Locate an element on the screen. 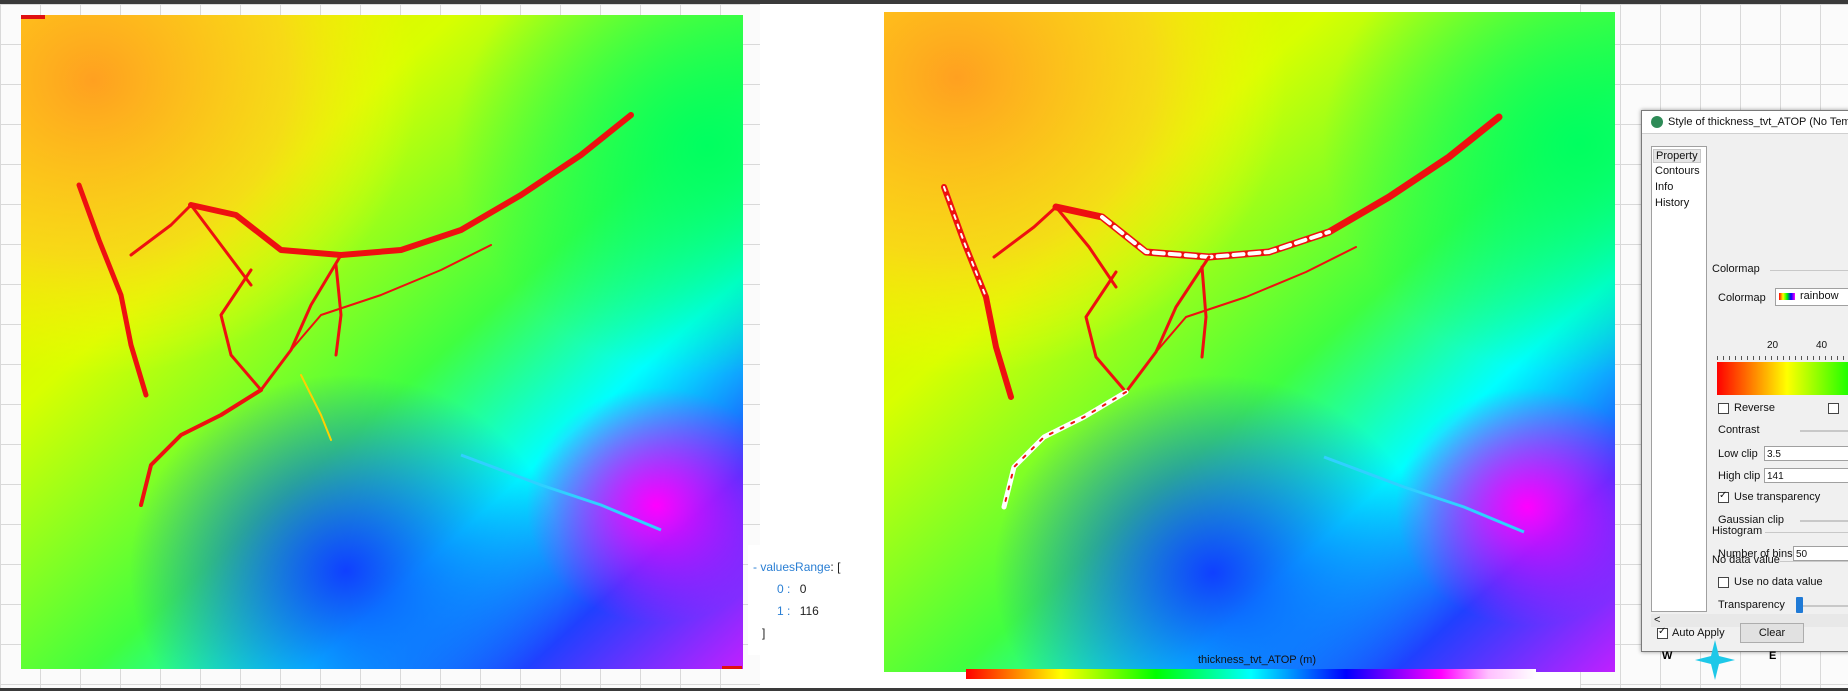 This screenshot has height=691, width=1848. colormap-label: Colormap is located at coordinates (1742, 298).